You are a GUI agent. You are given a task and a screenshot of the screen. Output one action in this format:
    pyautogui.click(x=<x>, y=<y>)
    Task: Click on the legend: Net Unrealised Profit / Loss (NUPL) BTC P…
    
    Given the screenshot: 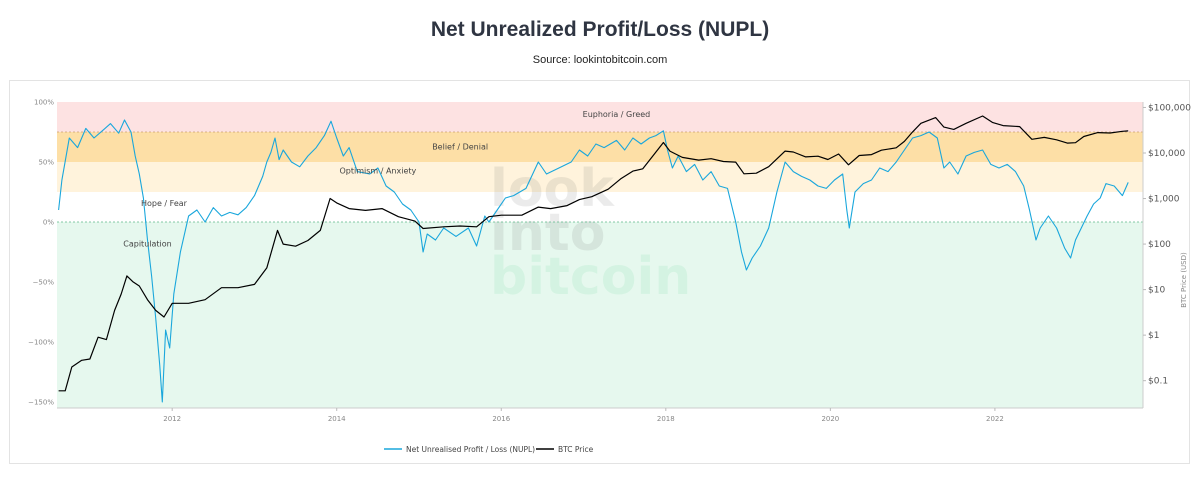 What is the action you would take?
    pyautogui.click(x=489, y=449)
    